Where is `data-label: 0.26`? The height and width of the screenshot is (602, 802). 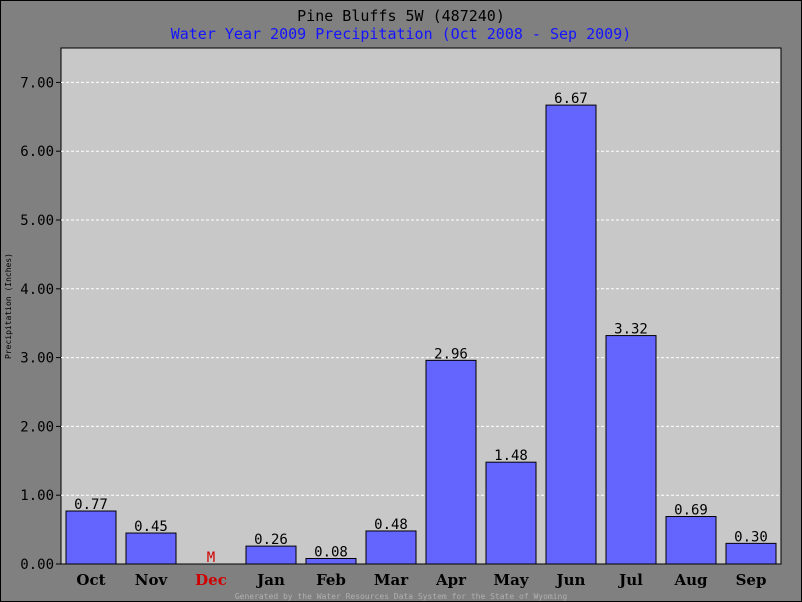
data-label: 0.26 is located at coordinates (271, 540).